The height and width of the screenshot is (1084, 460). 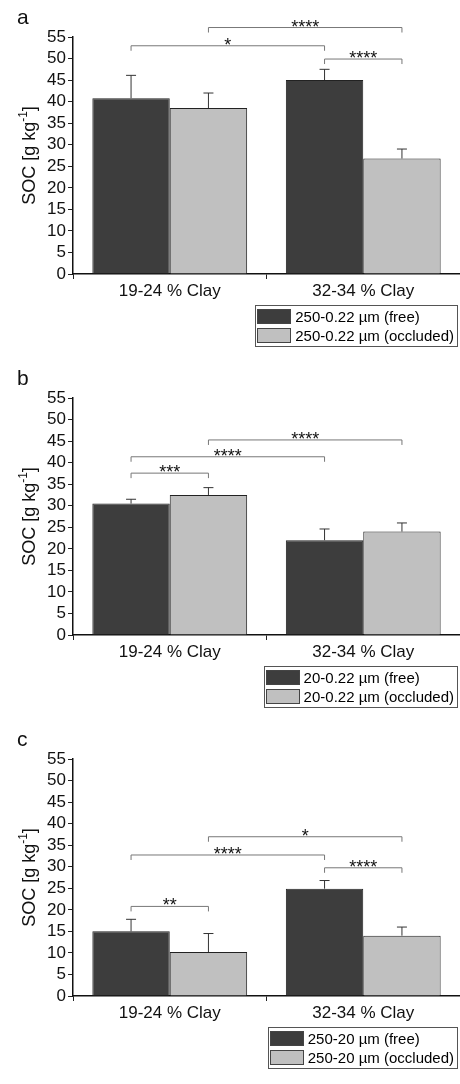 What do you see at coordinates (23, 16) in the screenshot?
I see `chart-title: a` at bounding box center [23, 16].